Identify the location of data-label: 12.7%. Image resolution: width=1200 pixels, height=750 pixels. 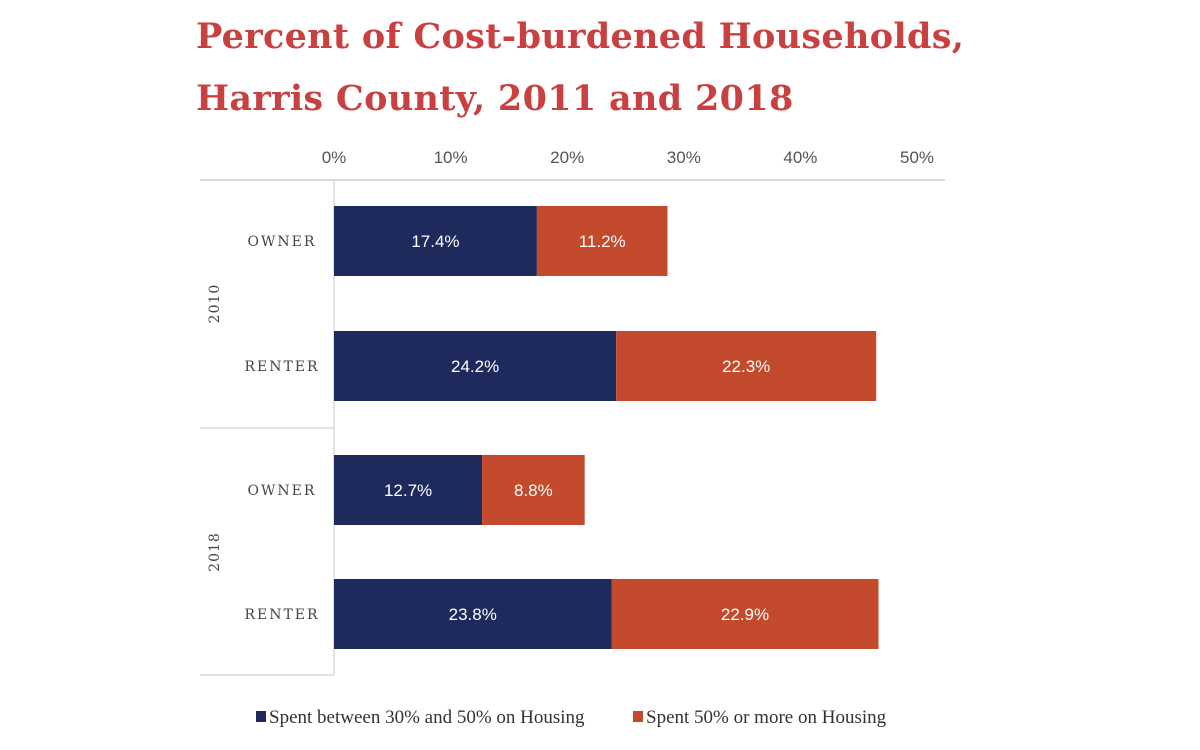
(408, 490).